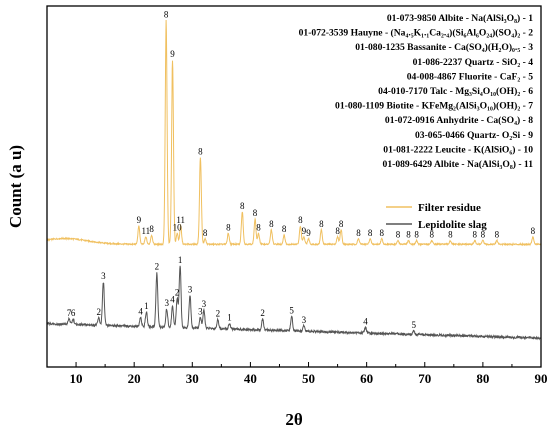 Image resolution: width=550 pixels, height=432 pixels. What do you see at coordinates (308, 378) in the screenshot?
I see `x-tick-label: 50` at bounding box center [308, 378].